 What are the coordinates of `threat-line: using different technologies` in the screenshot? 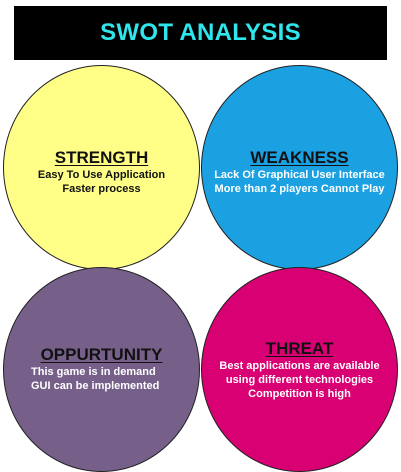 It's located at (299, 380).